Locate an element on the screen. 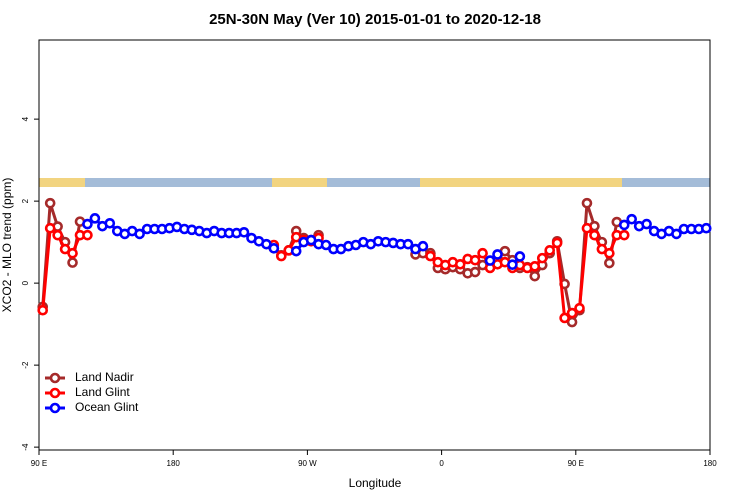 The height and width of the screenshot is (500, 750). y-tick-label: -4 is located at coordinates (25, 447).